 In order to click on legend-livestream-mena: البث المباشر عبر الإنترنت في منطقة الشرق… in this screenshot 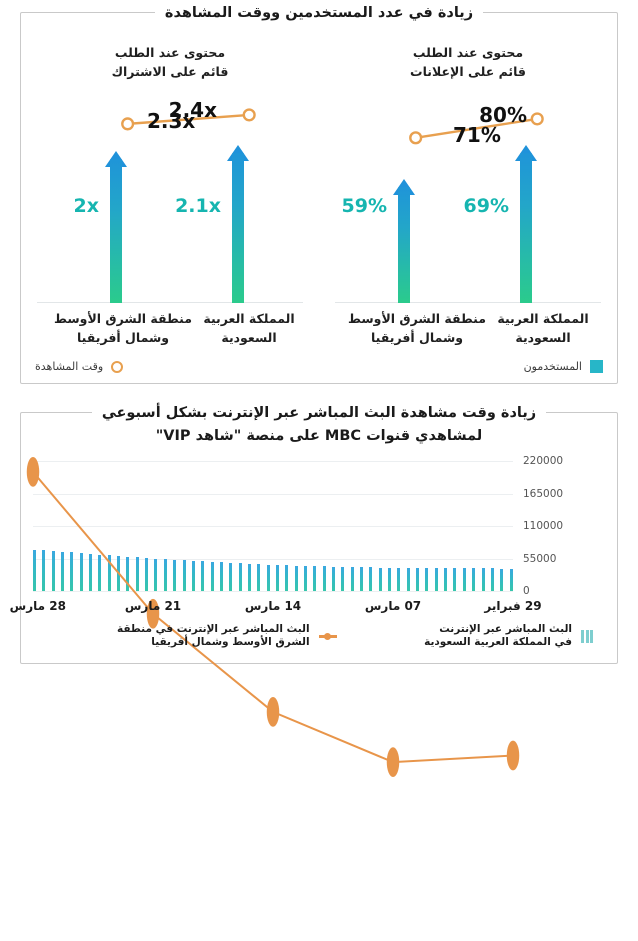, I will do `click(227, 636)`.